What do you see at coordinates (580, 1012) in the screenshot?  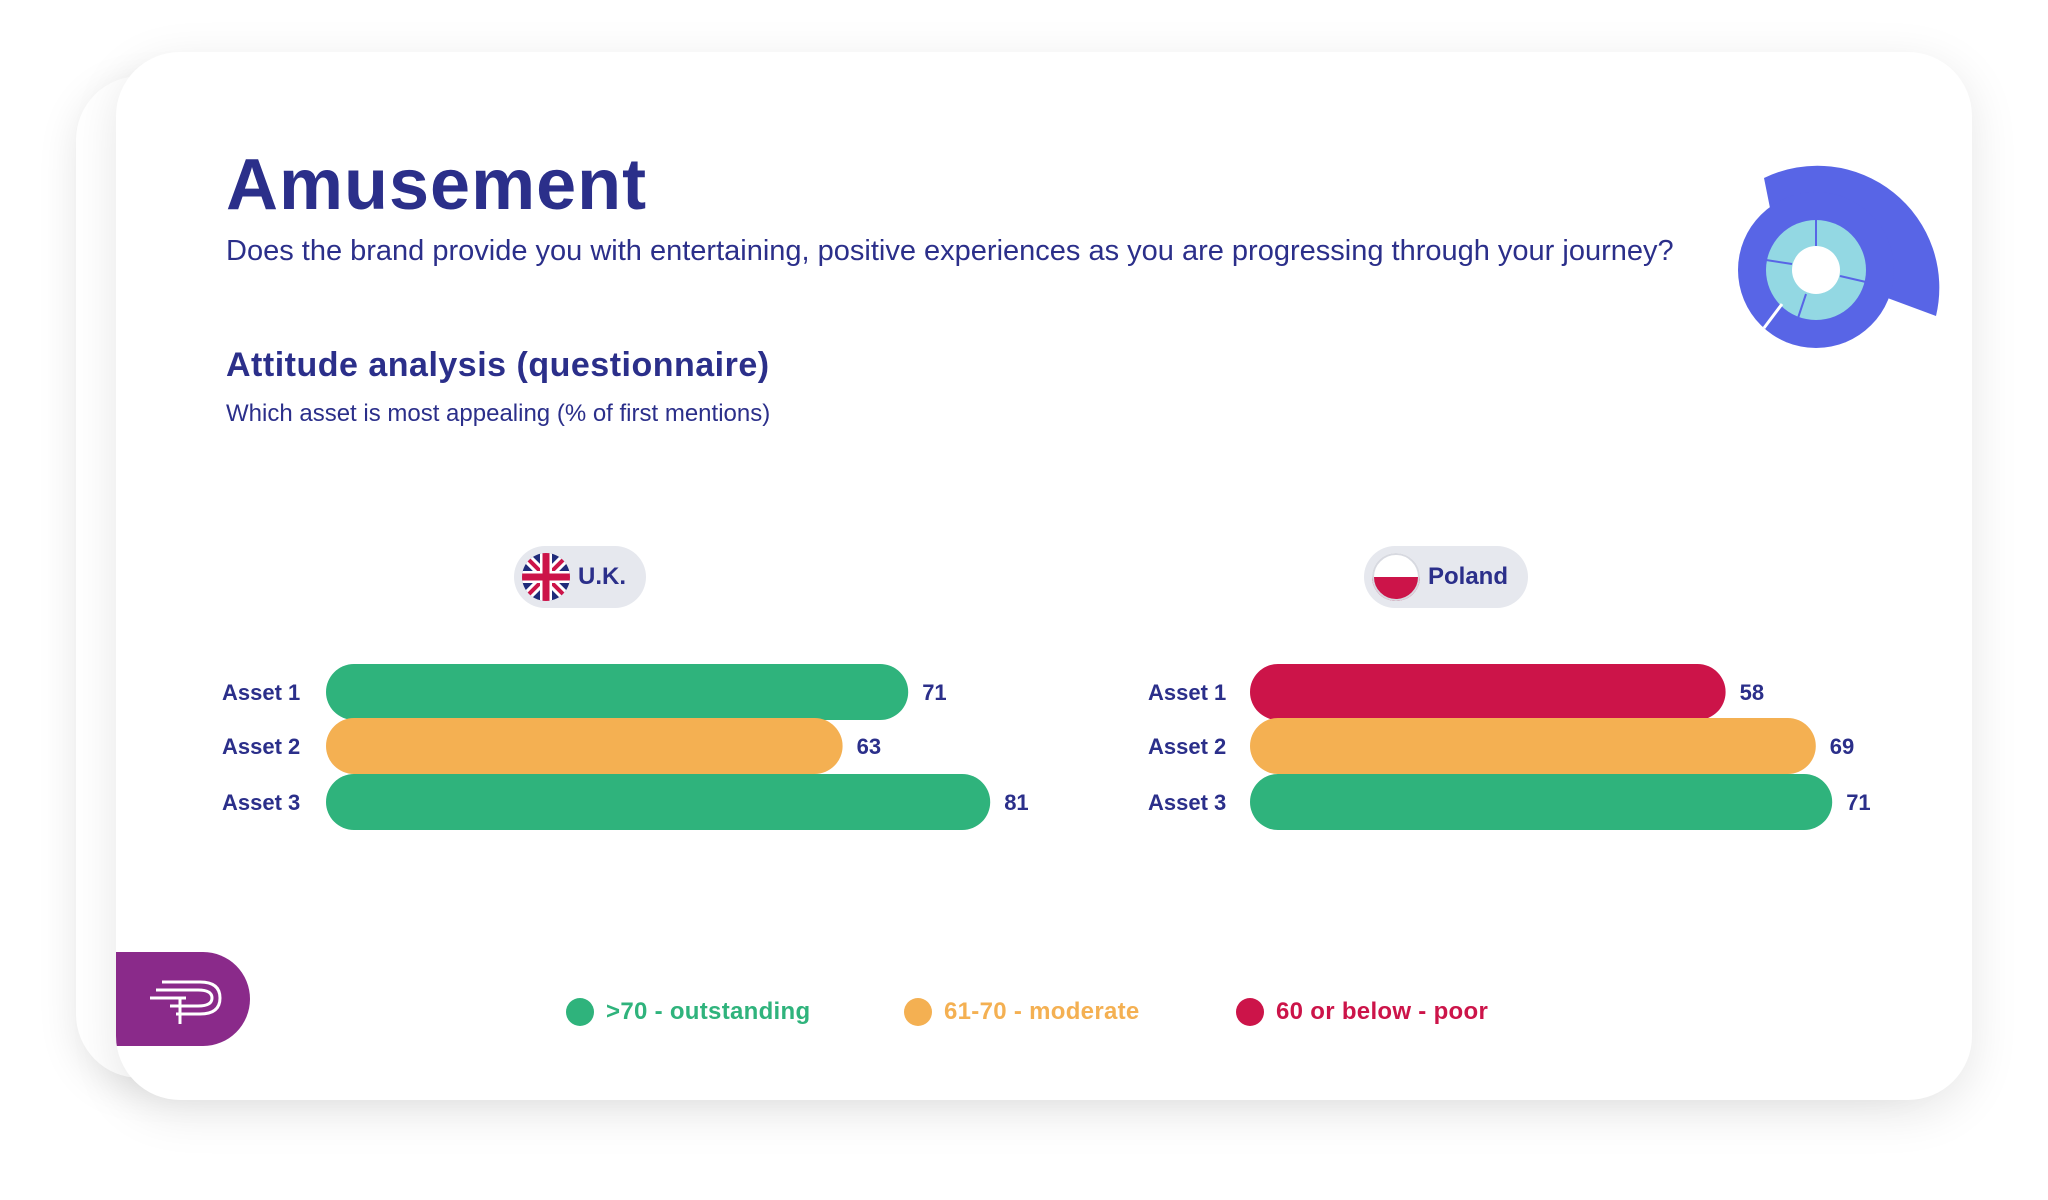 I see `legend-dot-outstanding` at bounding box center [580, 1012].